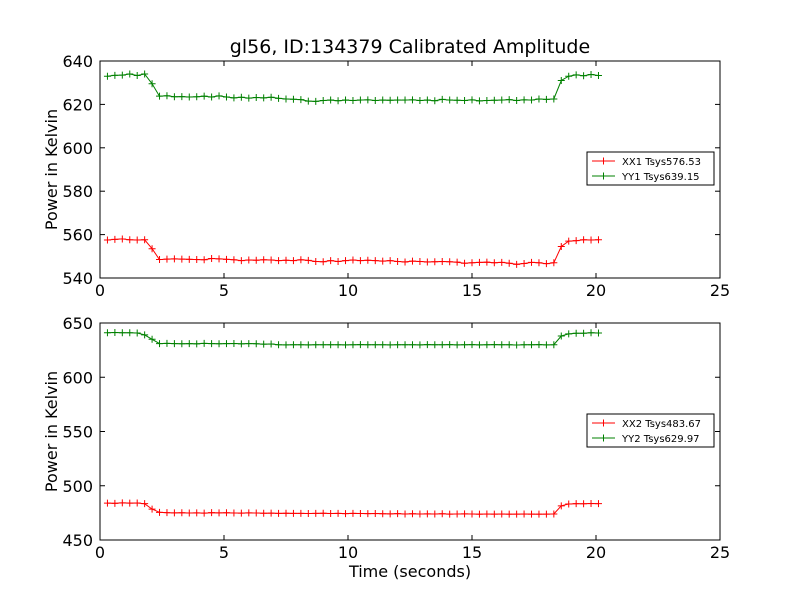 The height and width of the screenshot is (600, 800). Describe the element at coordinates (77, 148) in the screenshot. I see `y-tick-label: 600` at that location.